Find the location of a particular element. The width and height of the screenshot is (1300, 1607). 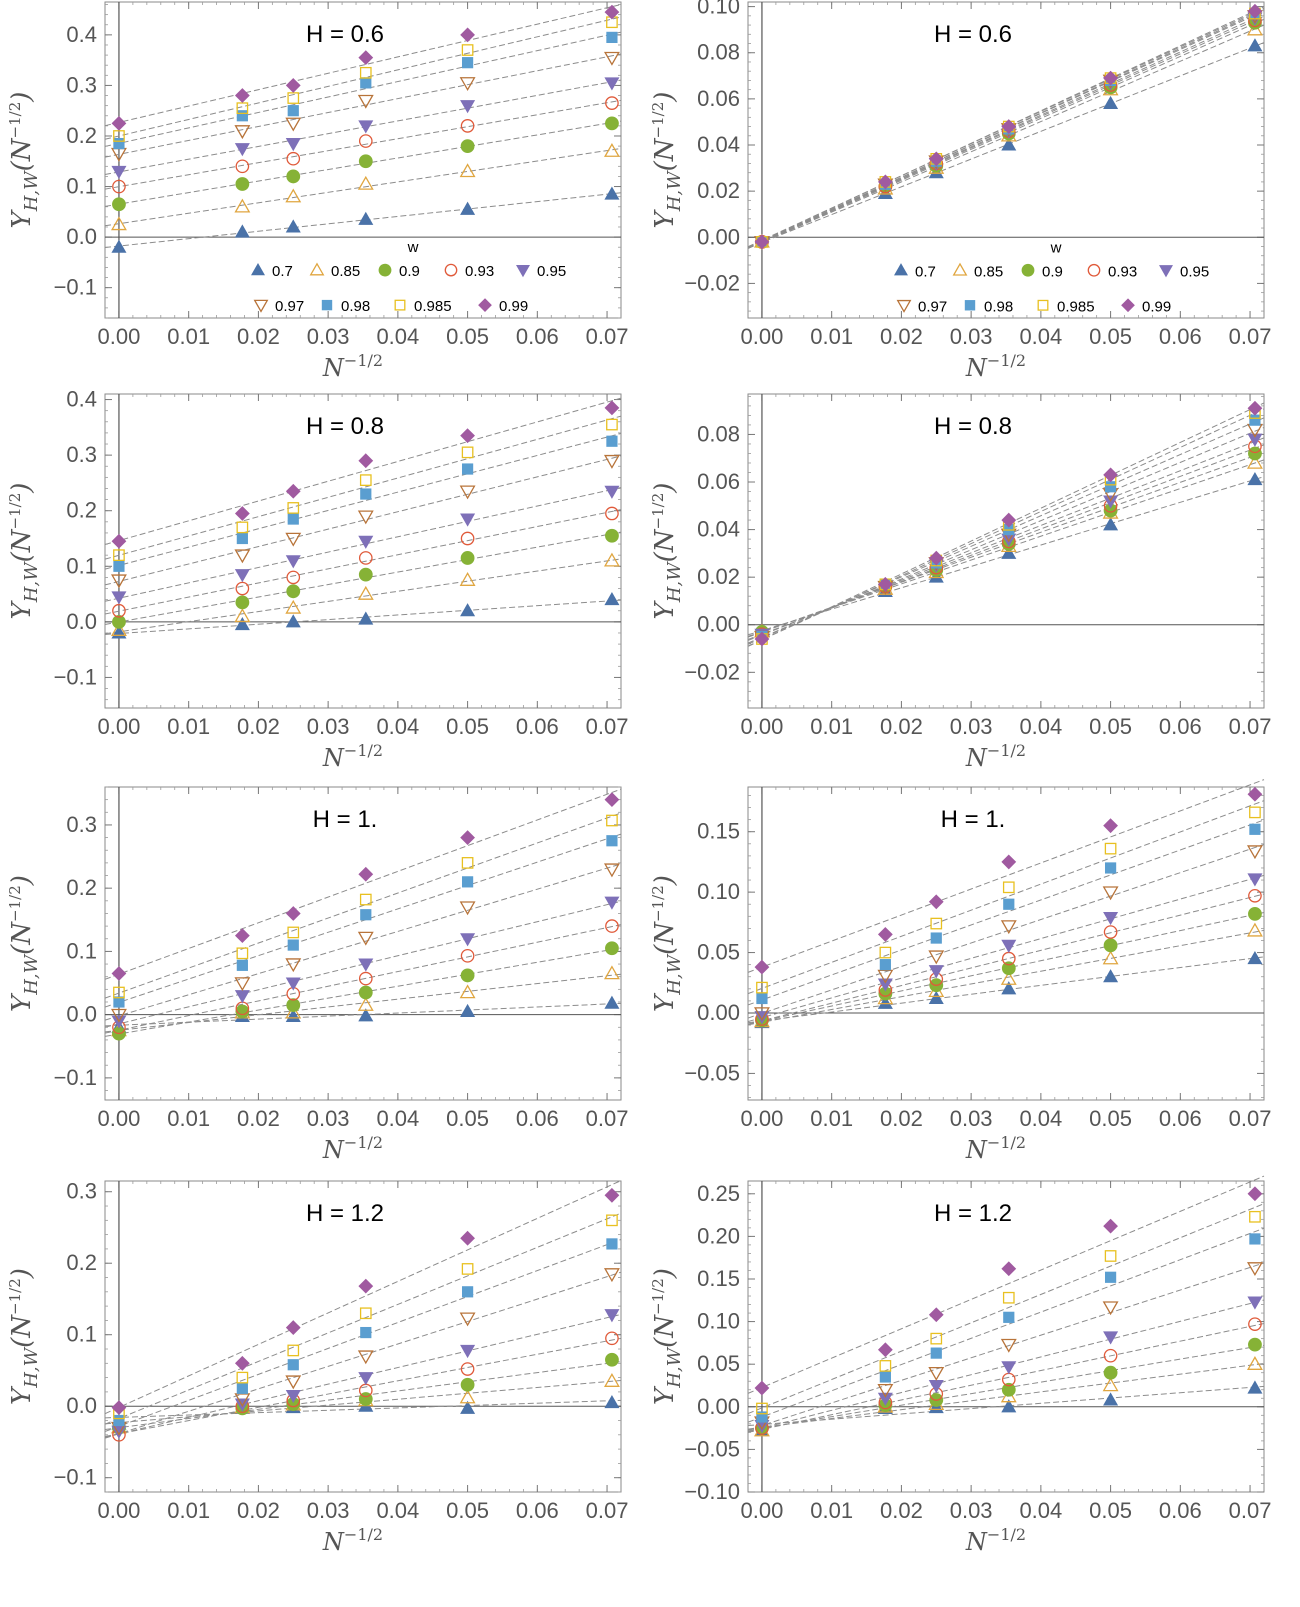

chart-title: H = 1. is located at coordinates (973, 819).